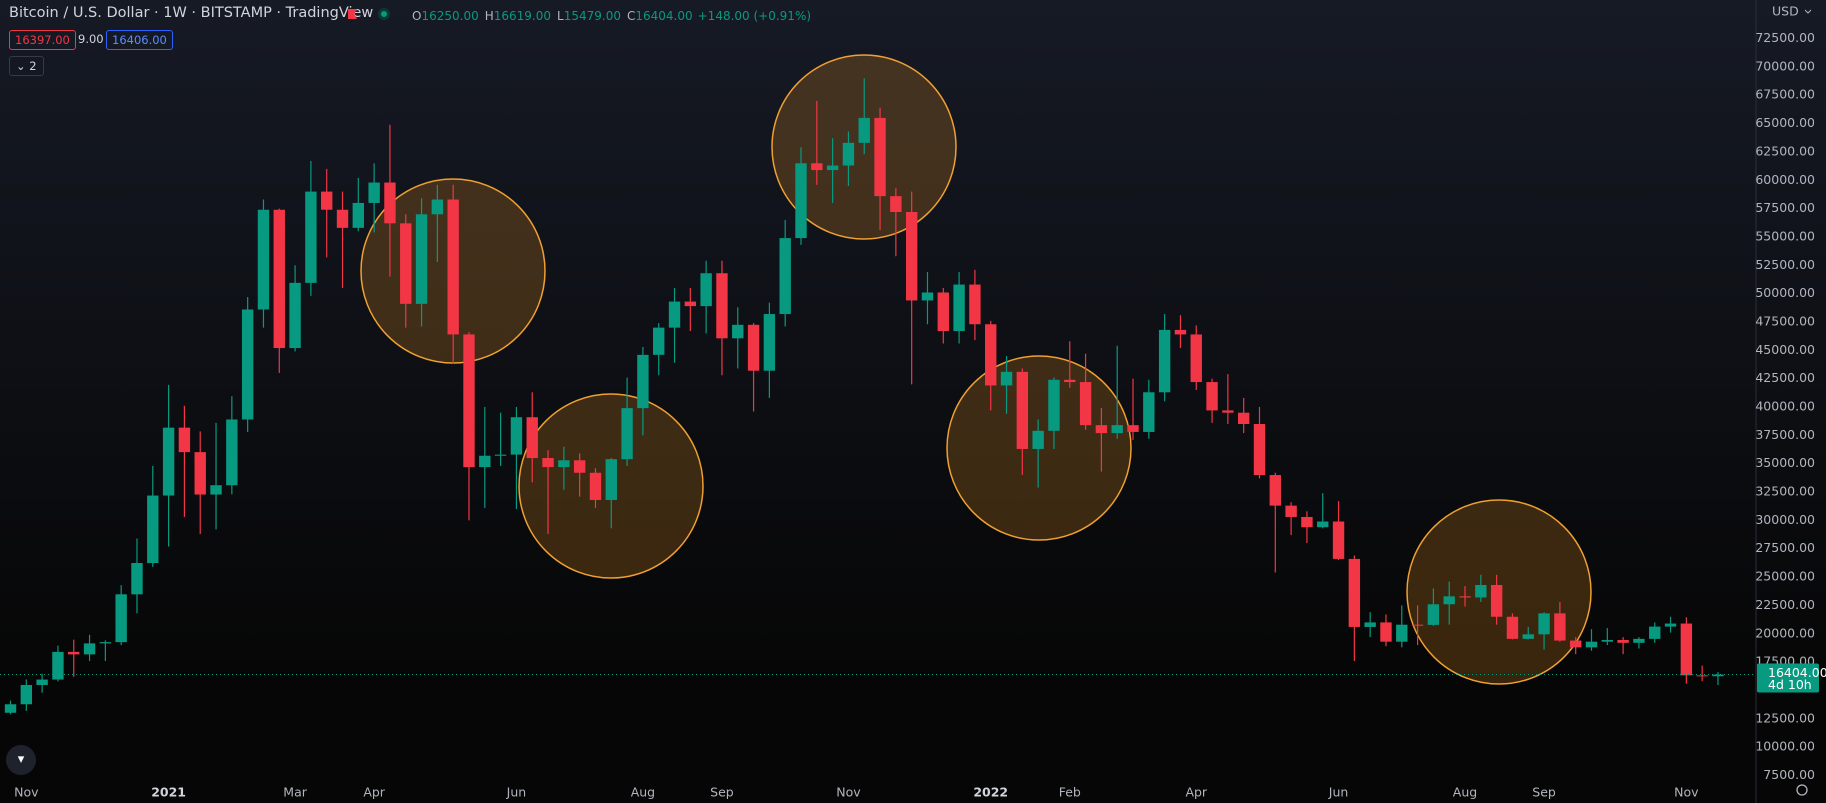  What do you see at coordinates (1686, 792) in the screenshot?
I see `x-tick-label: Nov` at bounding box center [1686, 792].